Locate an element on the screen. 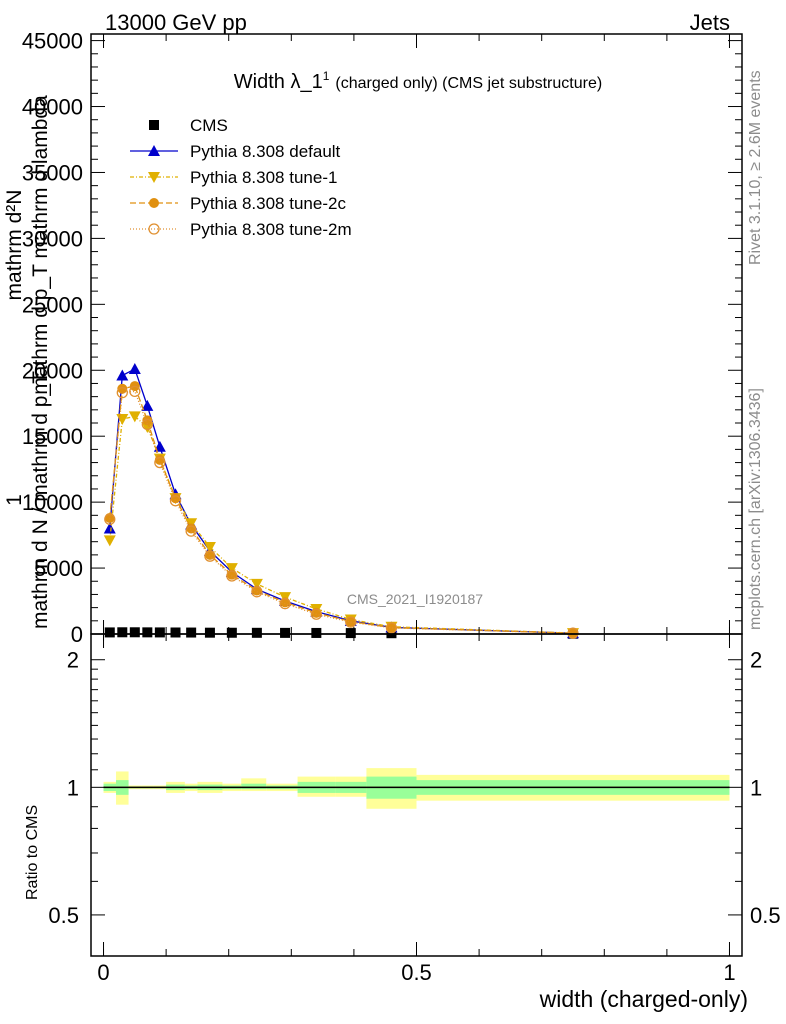 The image size is (786, 1024). xtick-label: 0 is located at coordinates (103, 972).